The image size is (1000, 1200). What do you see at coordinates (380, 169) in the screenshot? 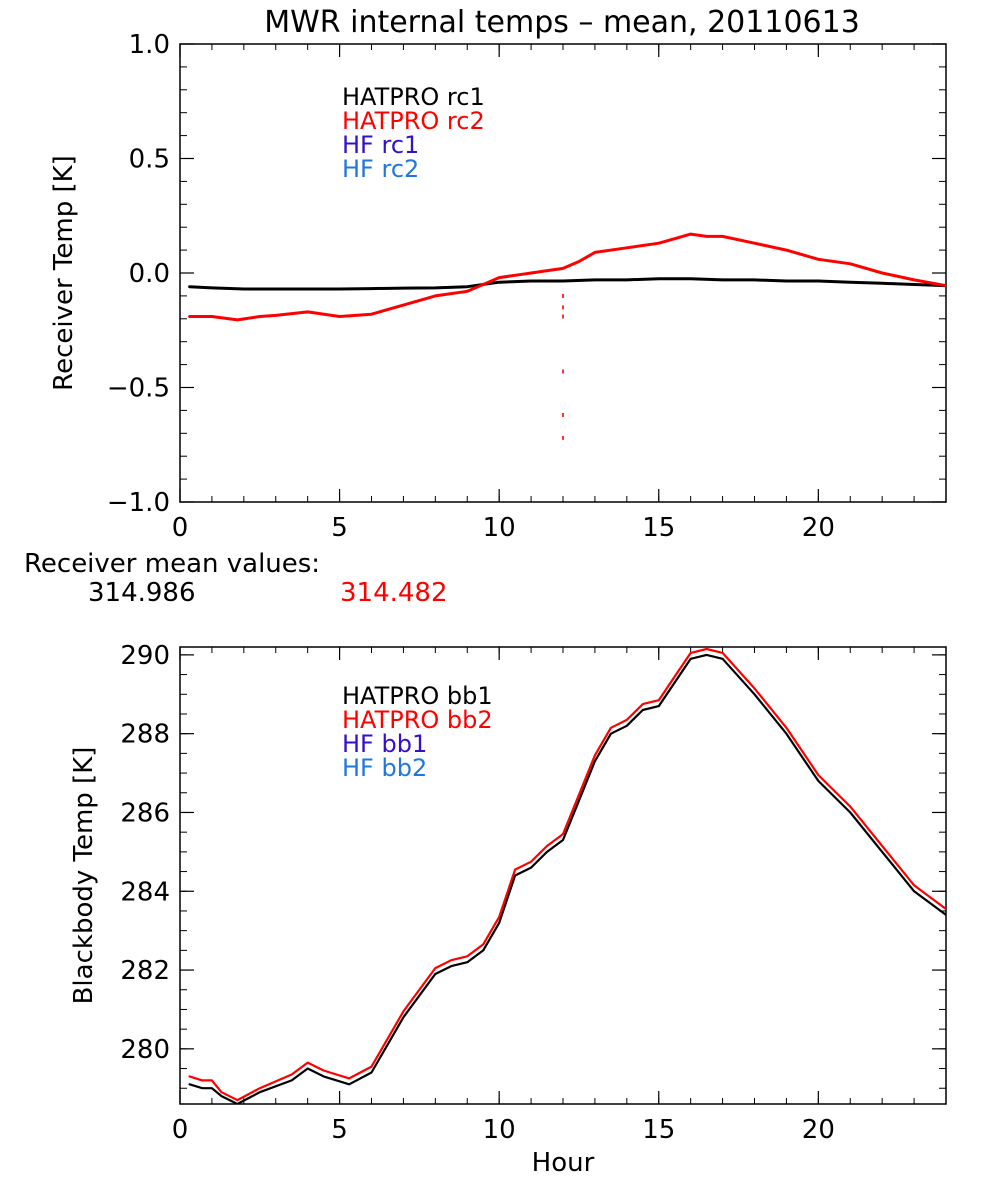
I see `legend-entry: HF rc2` at bounding box center [380, 169].